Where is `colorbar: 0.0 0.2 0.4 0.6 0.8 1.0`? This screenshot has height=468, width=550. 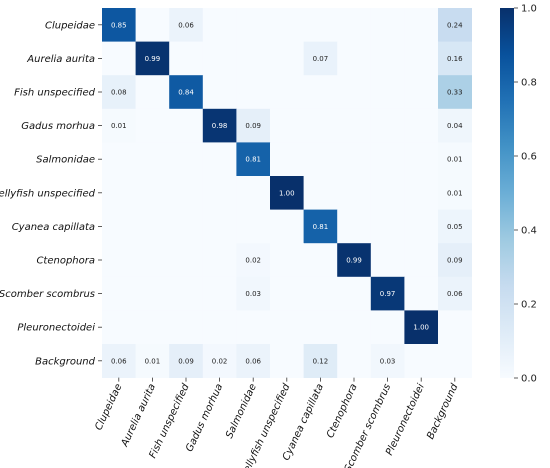
colorbar: 0.0 0.2 0.4 0.6 0.8 1.0 is located at coordinates (518, 194).